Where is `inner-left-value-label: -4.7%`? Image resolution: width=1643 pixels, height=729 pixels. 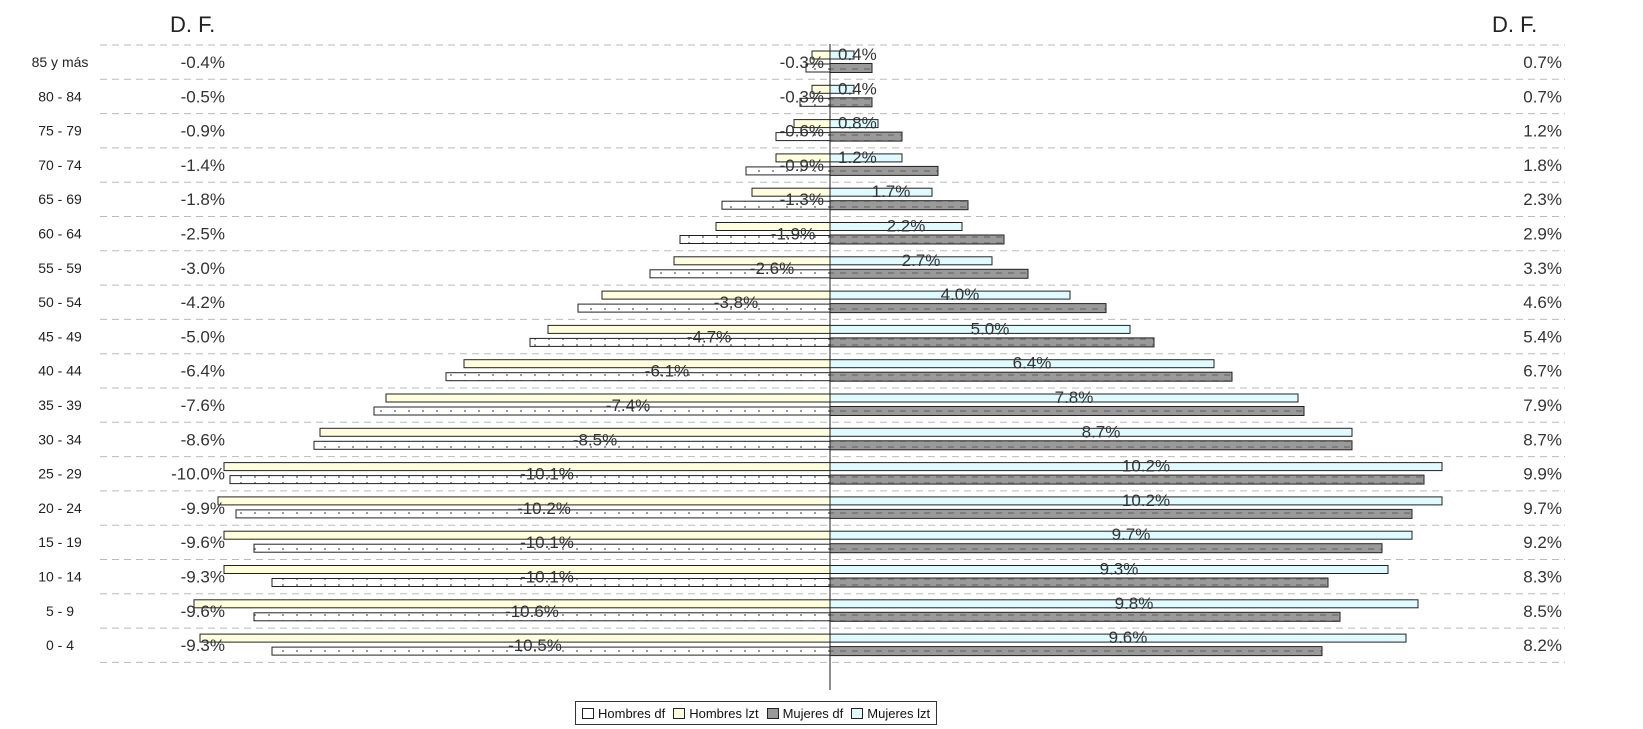 inner-left-value-label: -4.7% is located at coordinates (709, 336).